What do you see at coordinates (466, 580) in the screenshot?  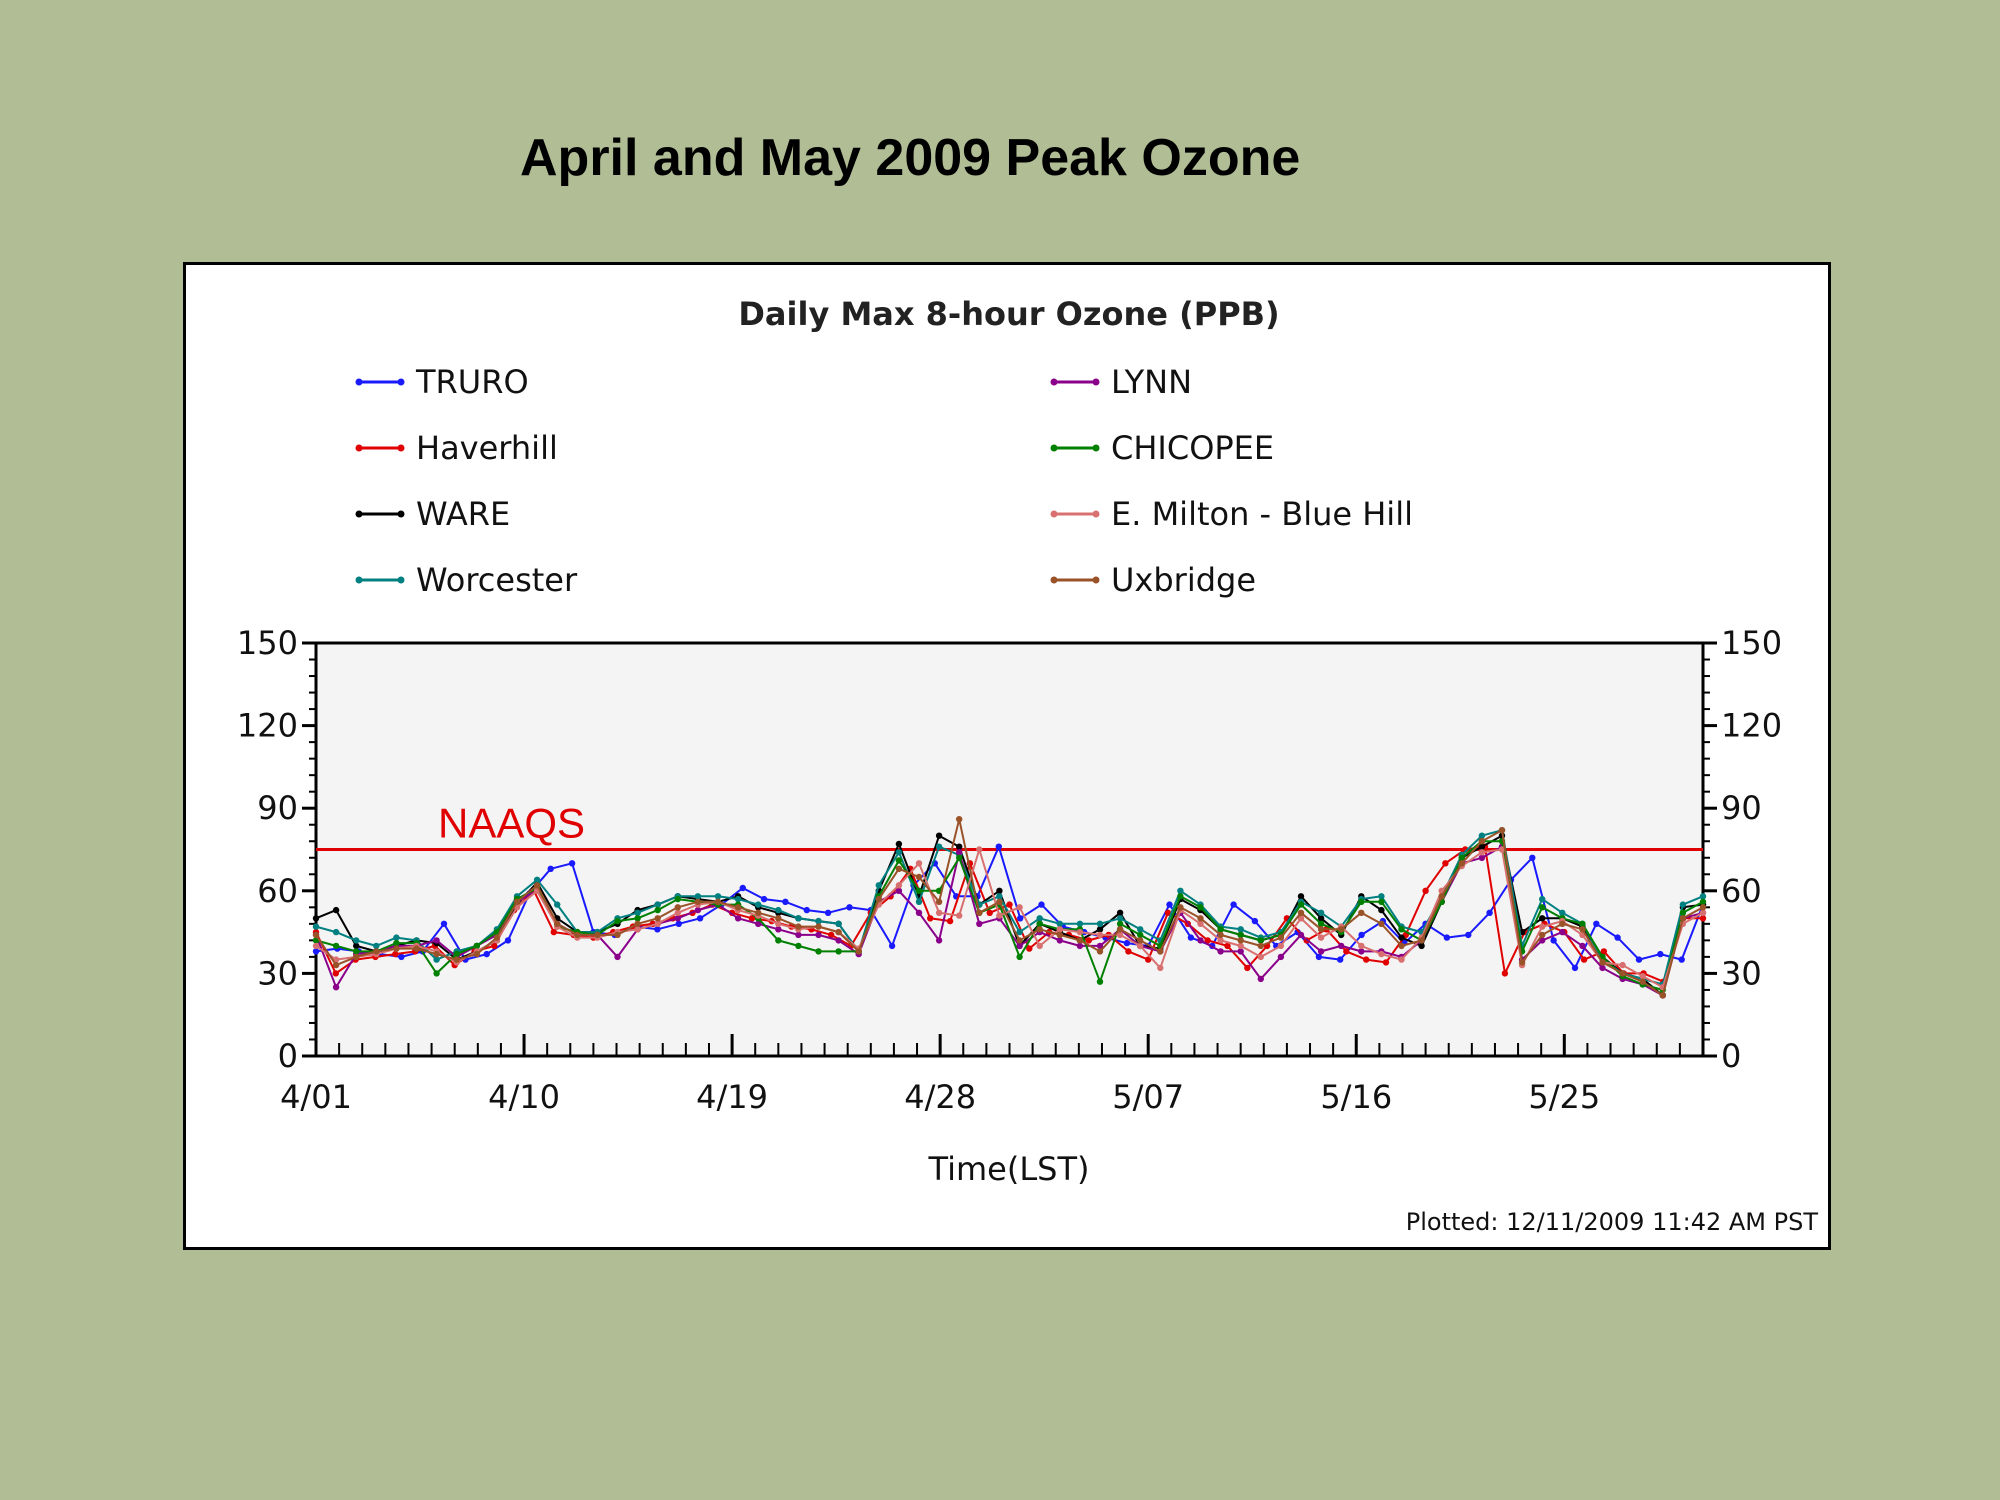 I see `legend-entry: Worcester` at bounding box center [466, 580].